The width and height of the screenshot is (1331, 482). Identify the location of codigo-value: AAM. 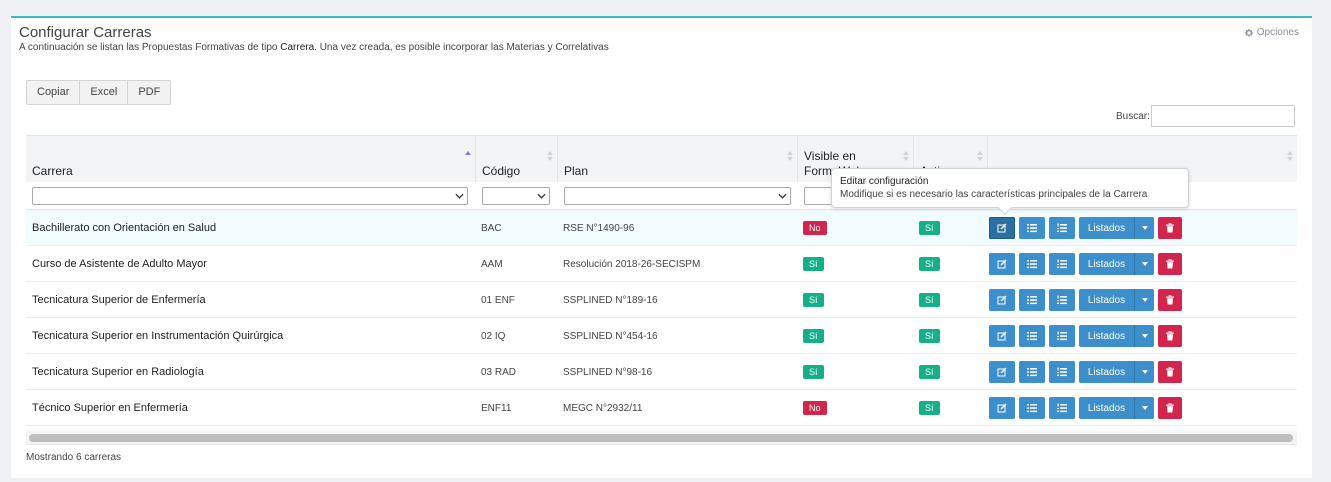
(492, 264).